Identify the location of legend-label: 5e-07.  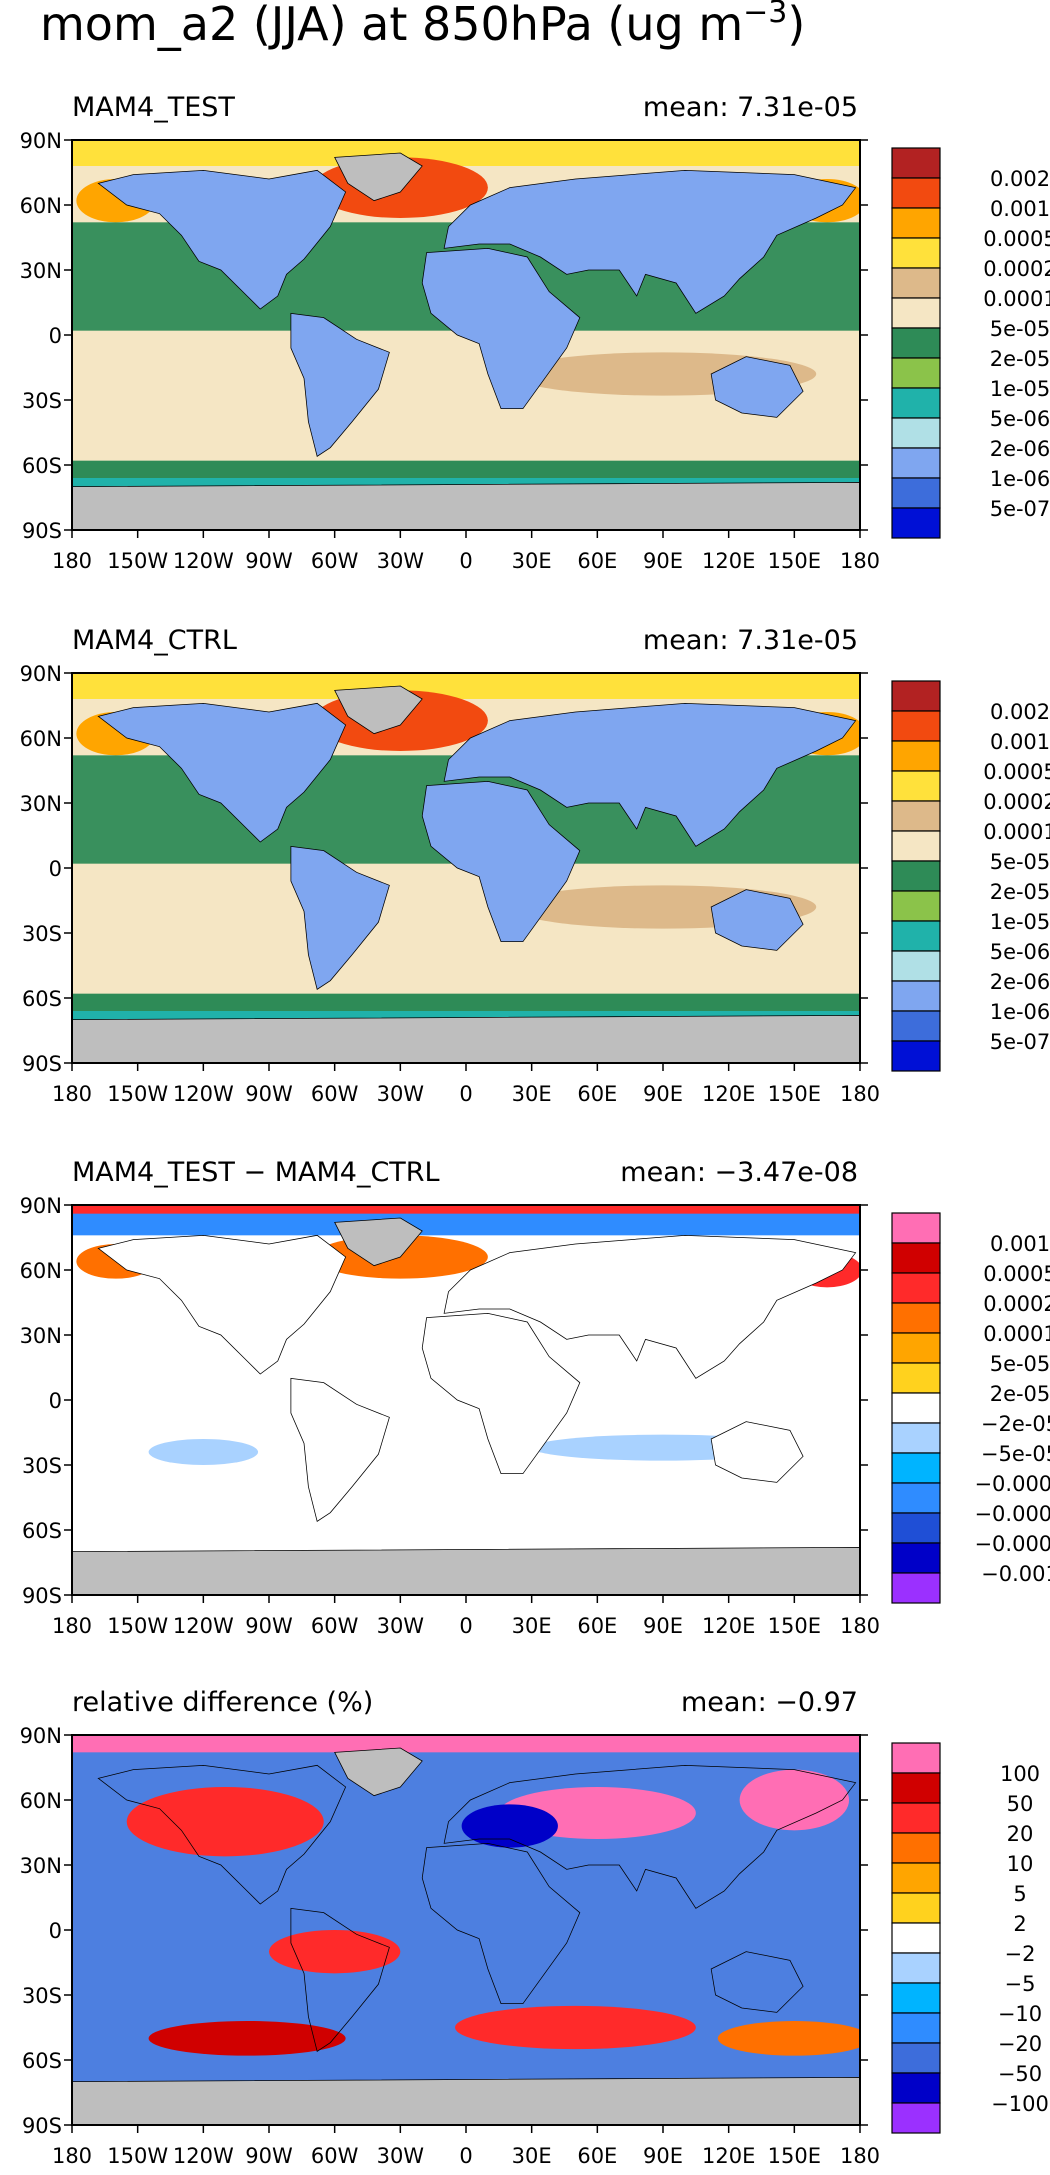
(1020, 1042).